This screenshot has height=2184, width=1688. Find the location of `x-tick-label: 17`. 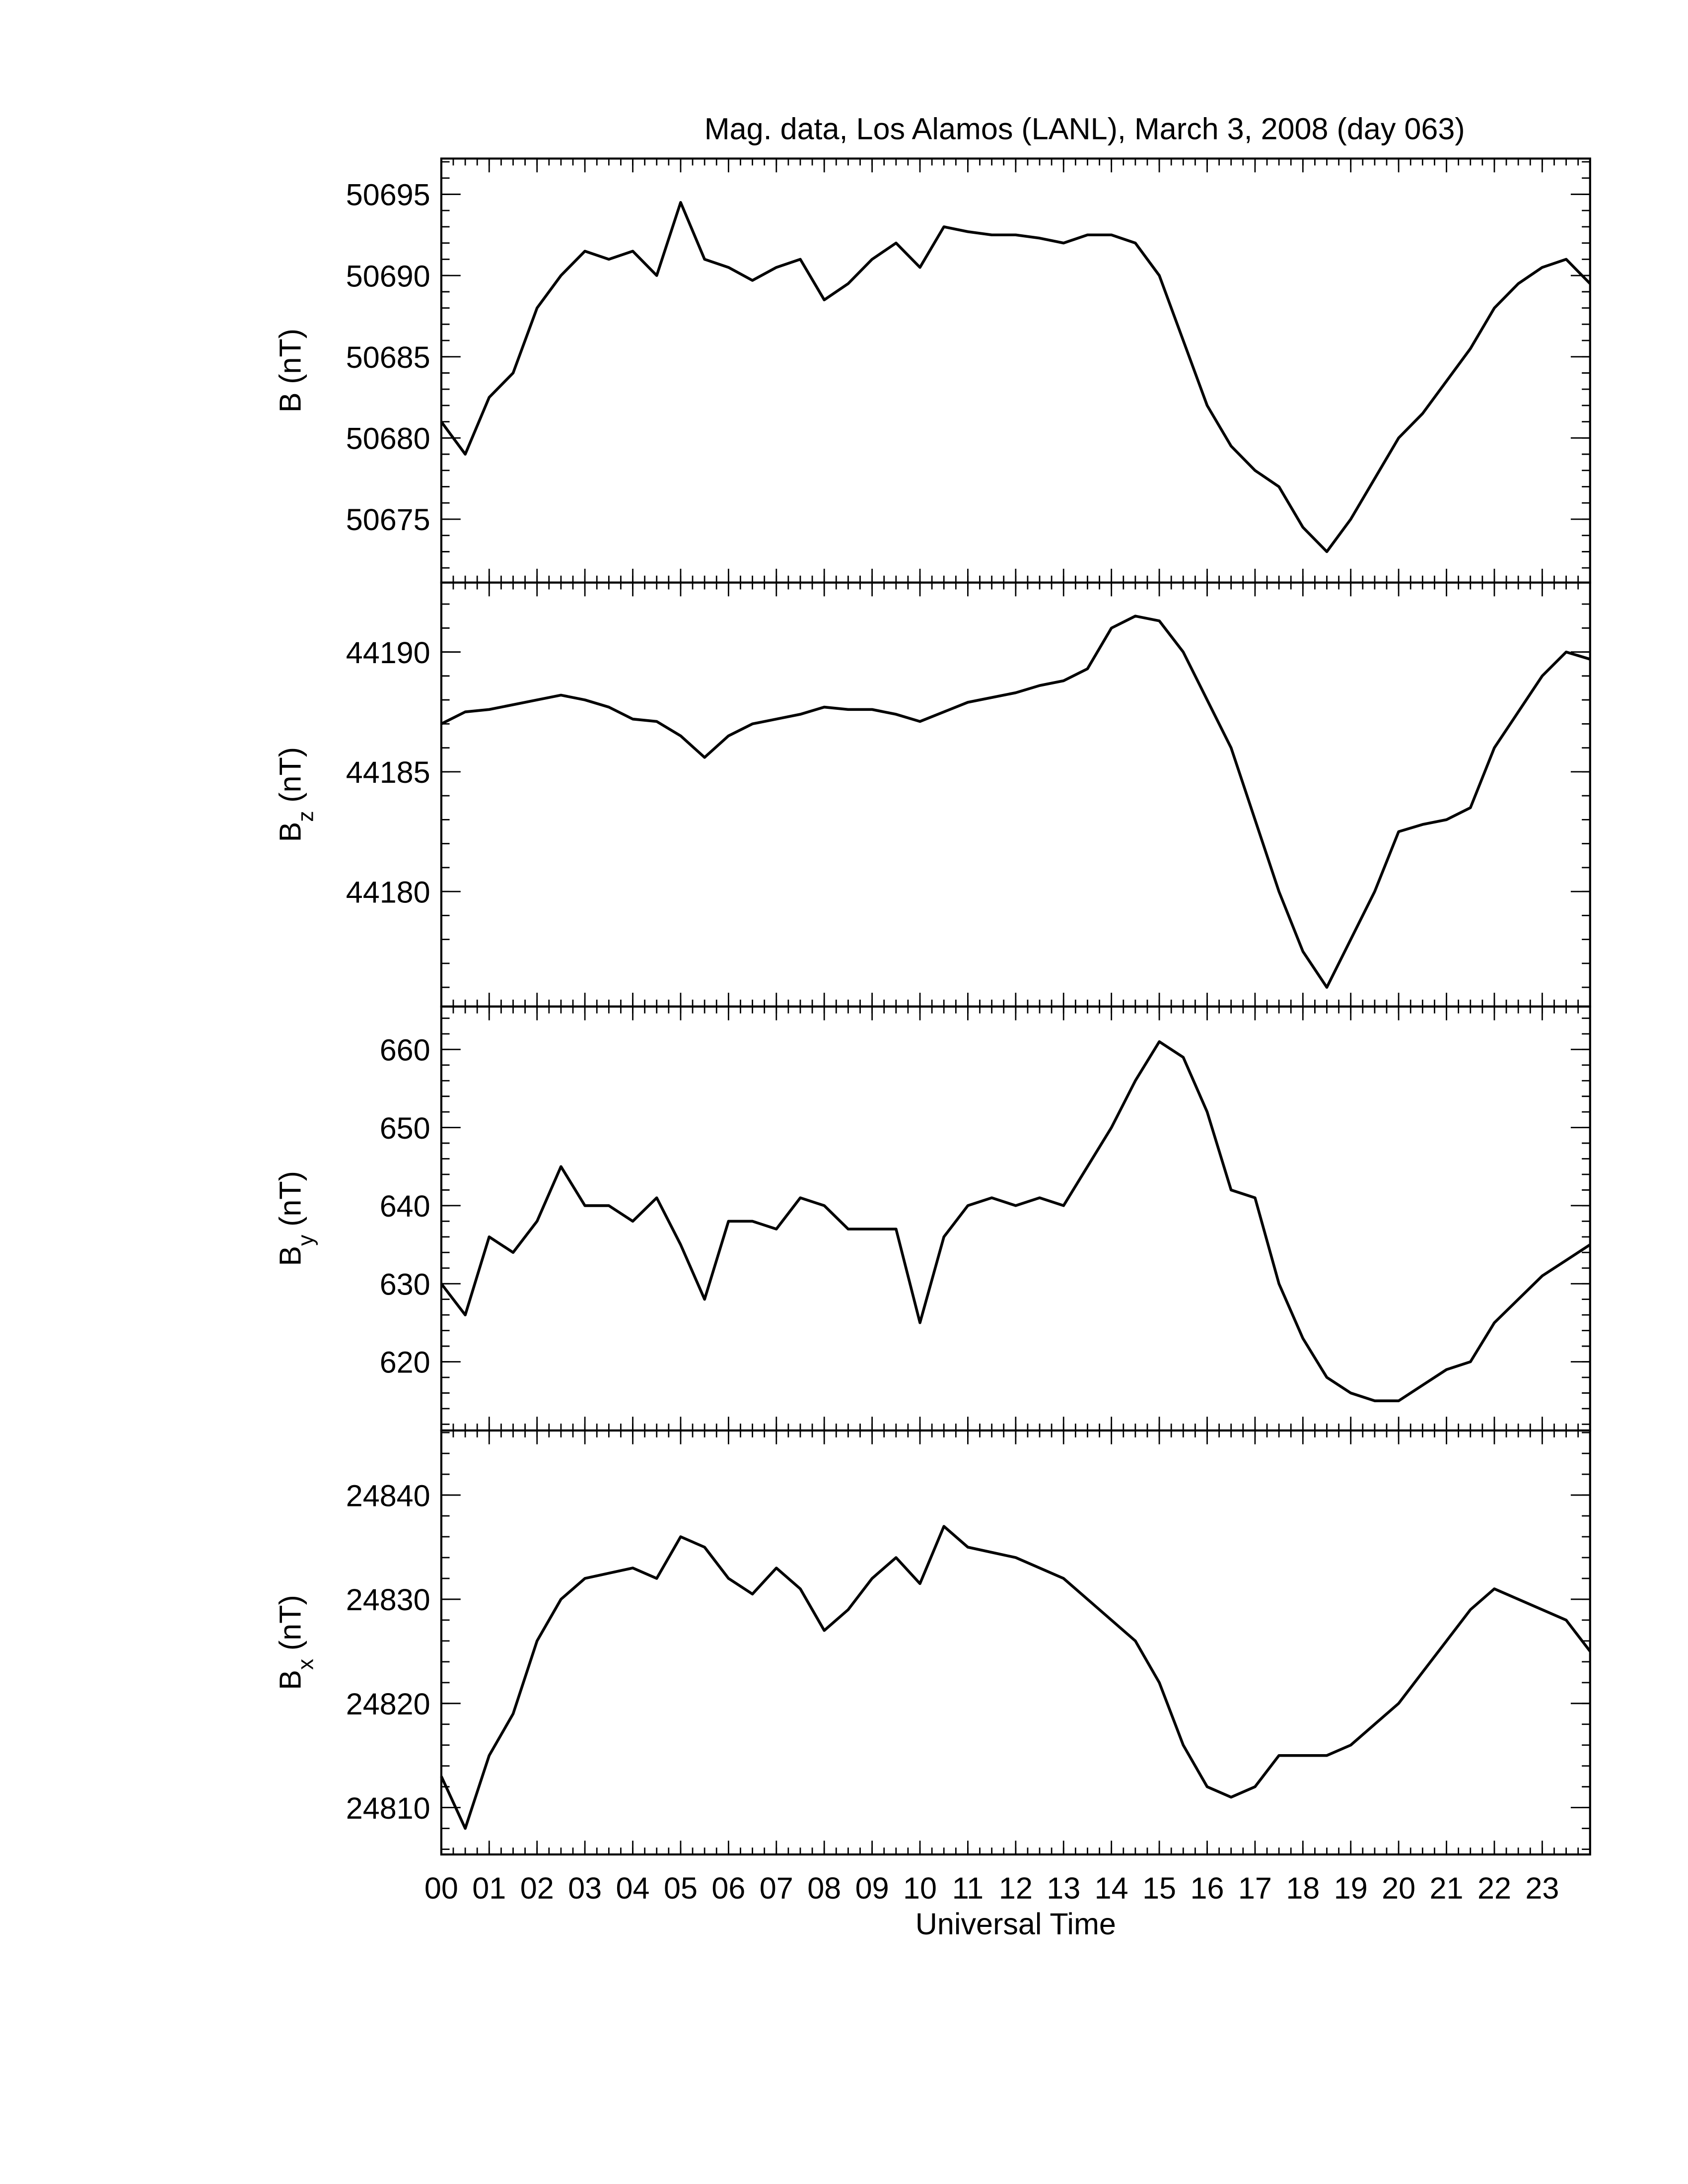

x-tick-label: 17 is located at coordinates (1255, 1888).